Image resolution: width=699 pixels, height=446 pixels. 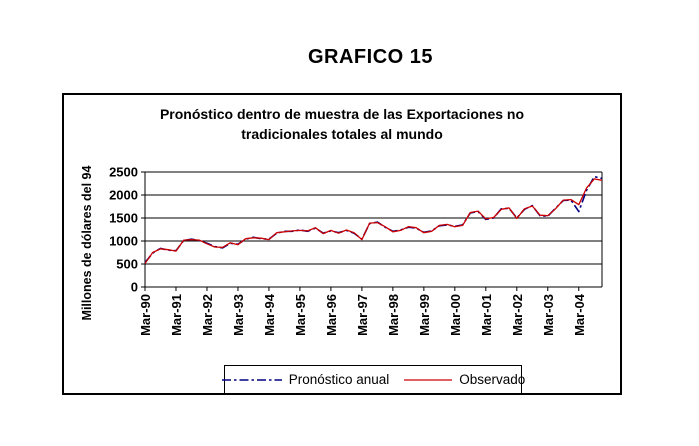 I want to click on x-tick-label: Mar-03, so click(x=548, y=315).